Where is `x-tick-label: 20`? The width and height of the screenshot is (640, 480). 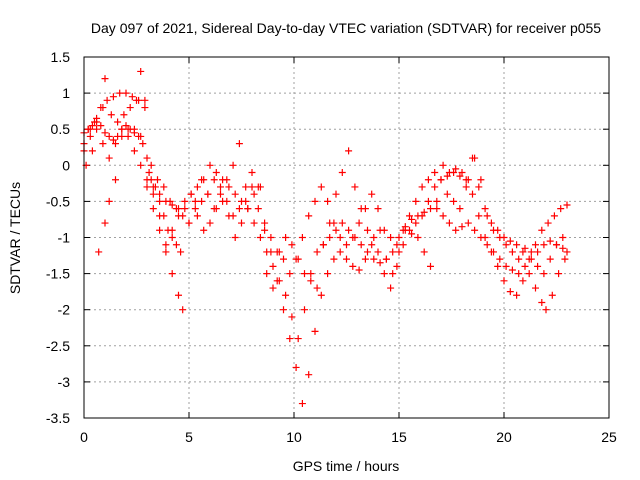 x-tick-label: 20 is located at coordinates (504, 437).